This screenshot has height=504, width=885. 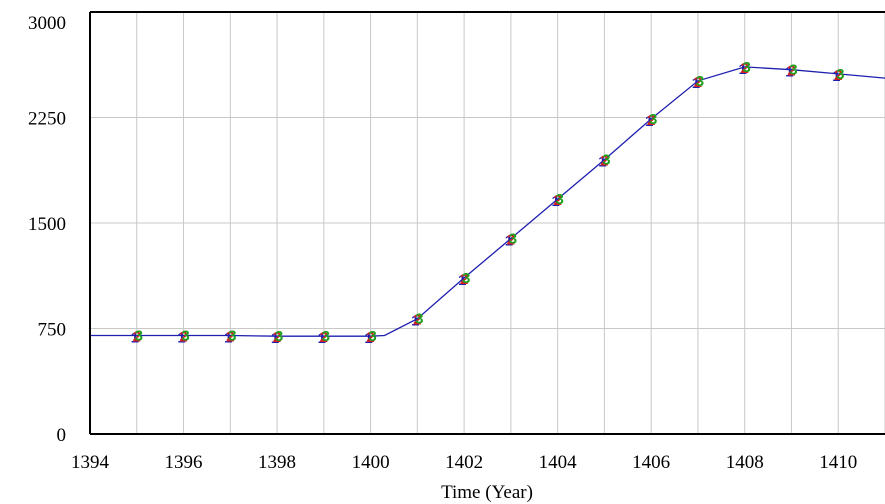 I want to click on y-tick-label: 0, so click(x=62, y=435).